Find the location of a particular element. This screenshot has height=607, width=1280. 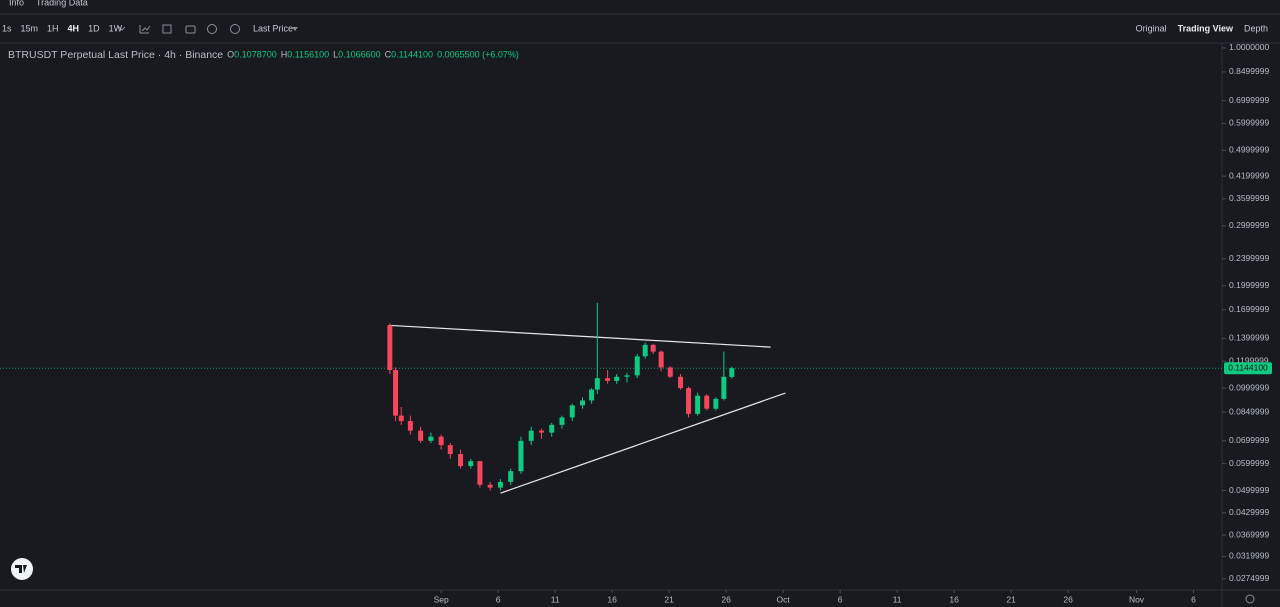

y-tick-label: 0.0319999 is located at coordinates (1249, 556).